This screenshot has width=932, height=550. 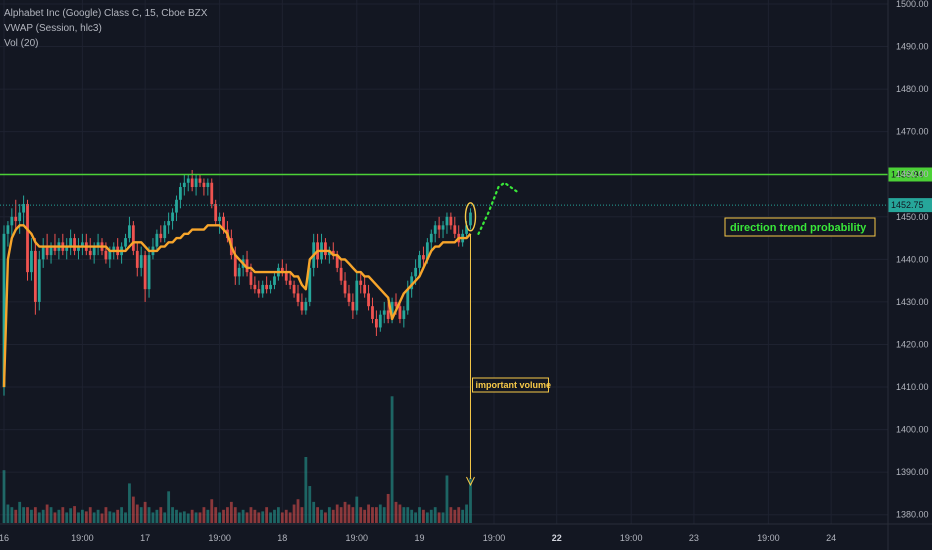 I want to click on volume-label-text: important volume, so click(x=513, y=385).